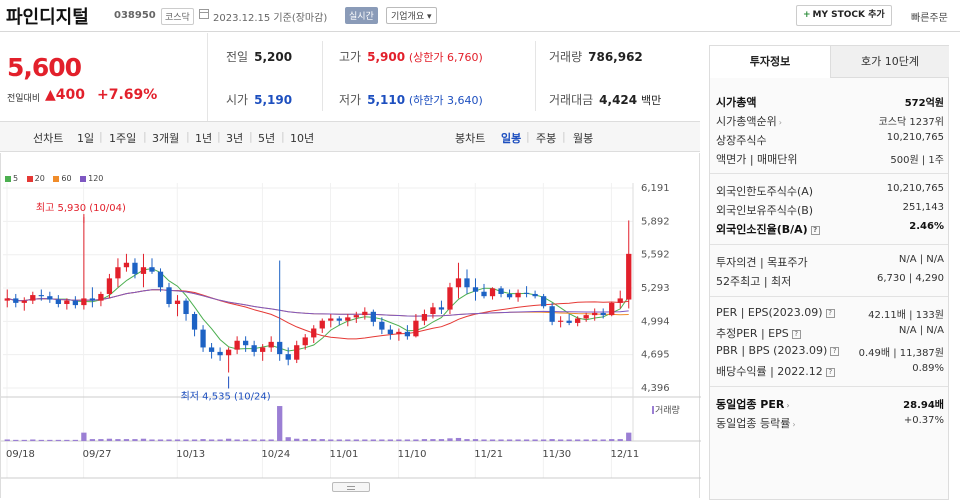 This screenshot has width=960, height=500. What do you see at coordinates (24, 99) in the screenshot?
I see `change-label: 전일대비` at bounding box center [24, 99].